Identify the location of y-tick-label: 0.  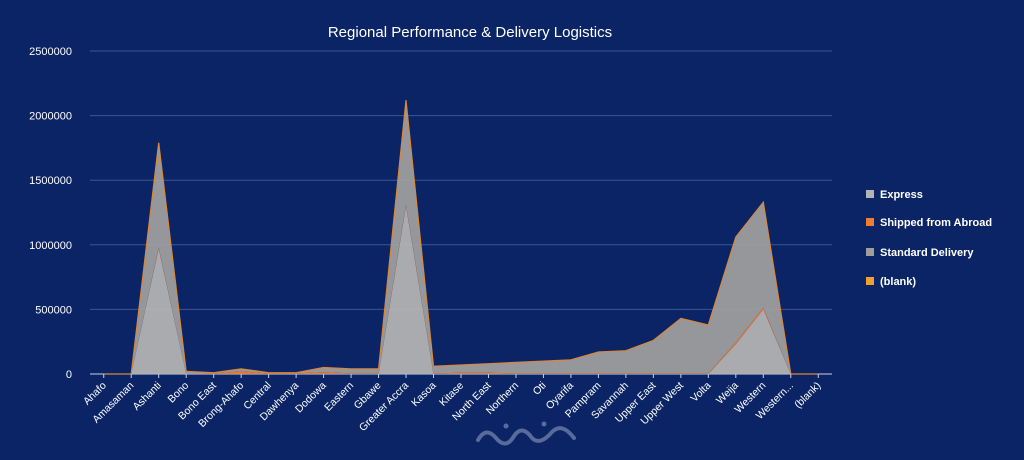
(69, 375).